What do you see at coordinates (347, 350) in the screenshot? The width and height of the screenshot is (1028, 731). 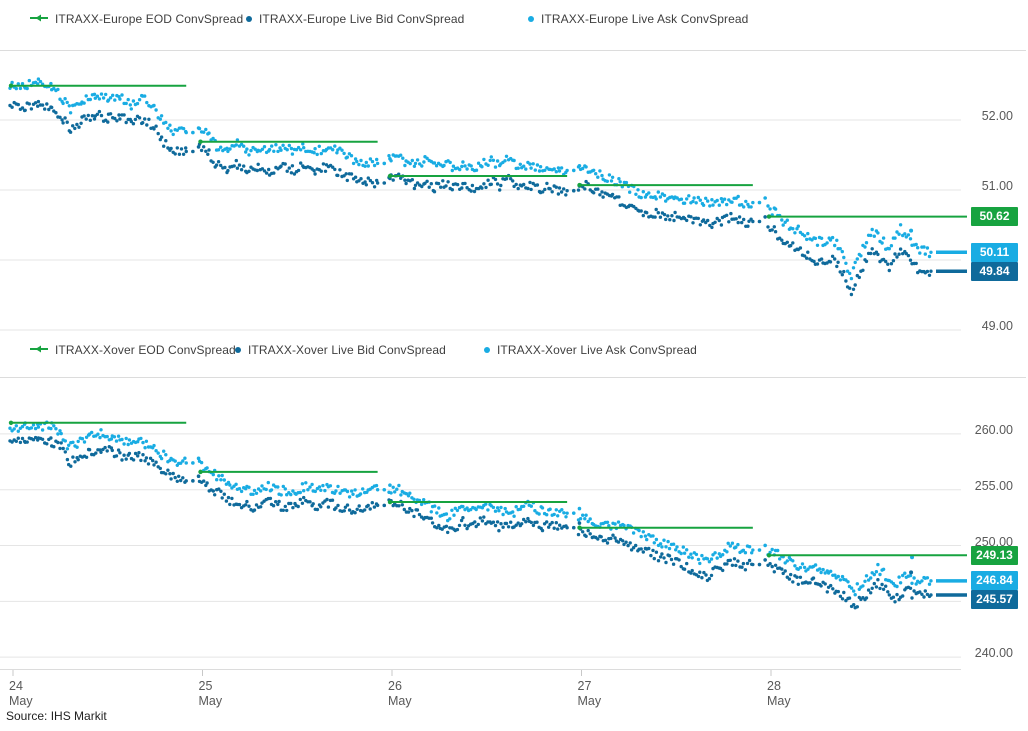 I see `legend-label: ITRAXX-Xover Live Bid ConvSpread` at bounding box center [347, 350].